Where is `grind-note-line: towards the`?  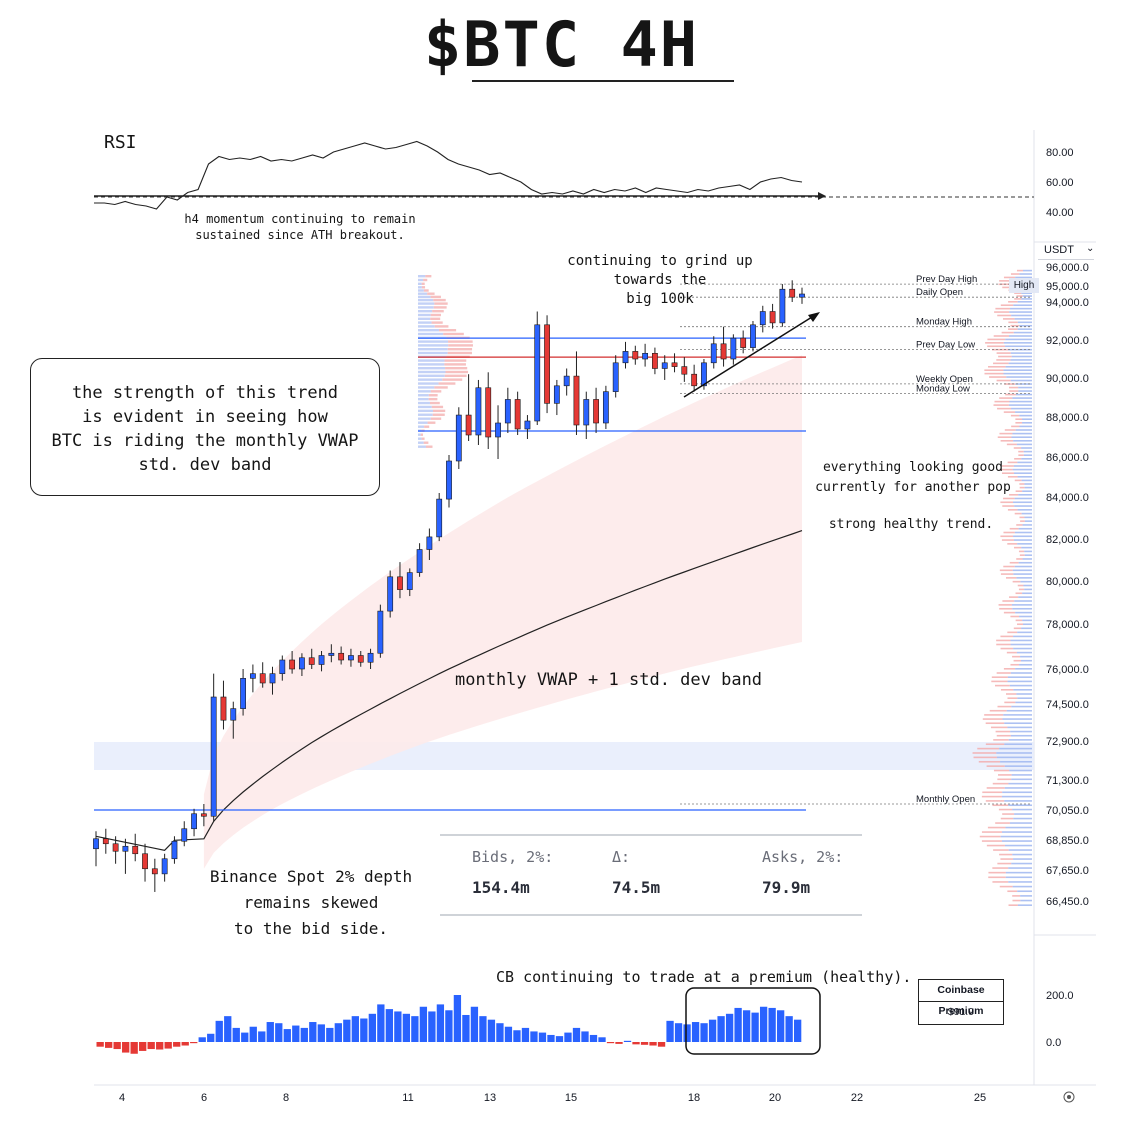
grind-note-line: towards the is located at coordinates (660, 280).